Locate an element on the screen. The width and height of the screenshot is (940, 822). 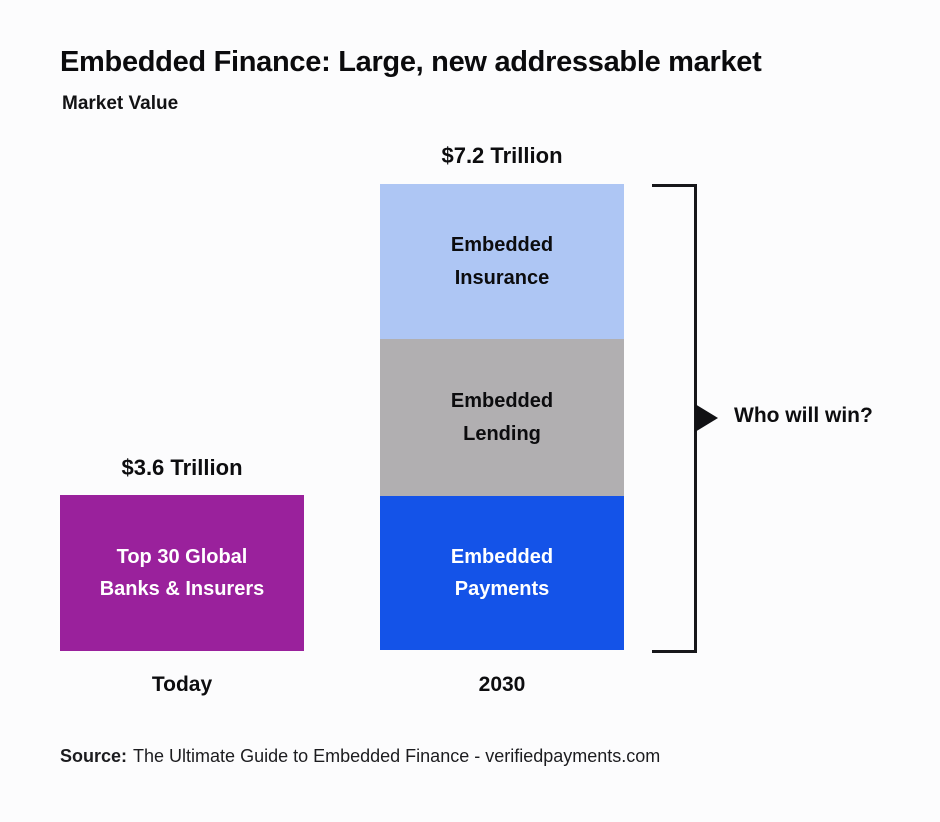
segment-label-embedded-lending: Embedded Lending is located at coordinates (502, 417).